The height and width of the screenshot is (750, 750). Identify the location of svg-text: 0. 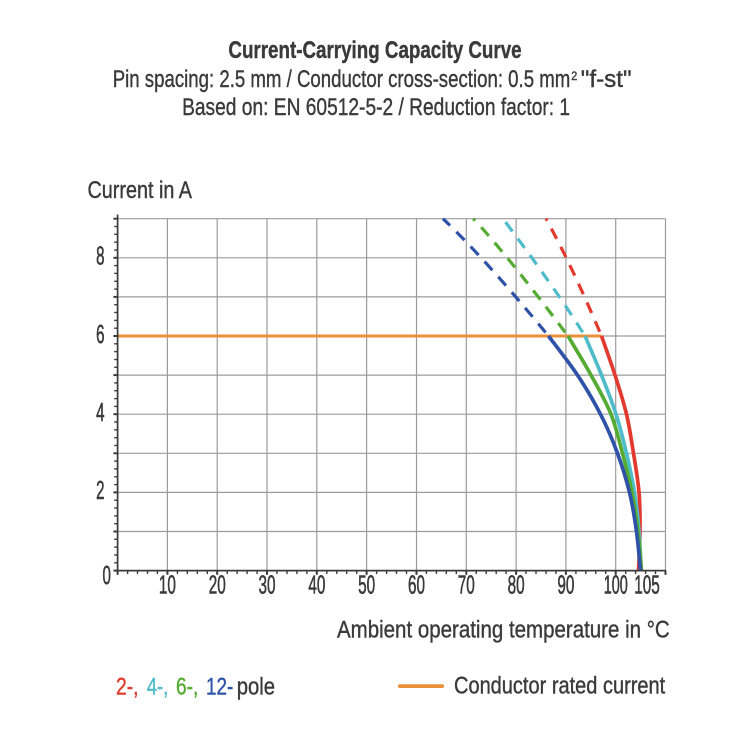
(107, 575).